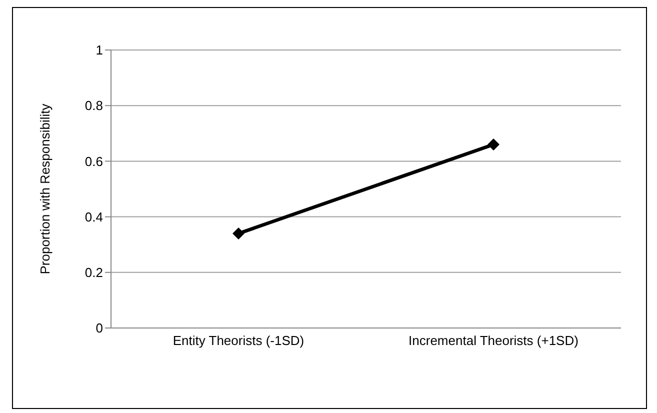 This screenshot has height=413, width=657. Describe the element at coordinates (93, 161) in the screenshot. I see `y-tick-label: 0.6` at that location.